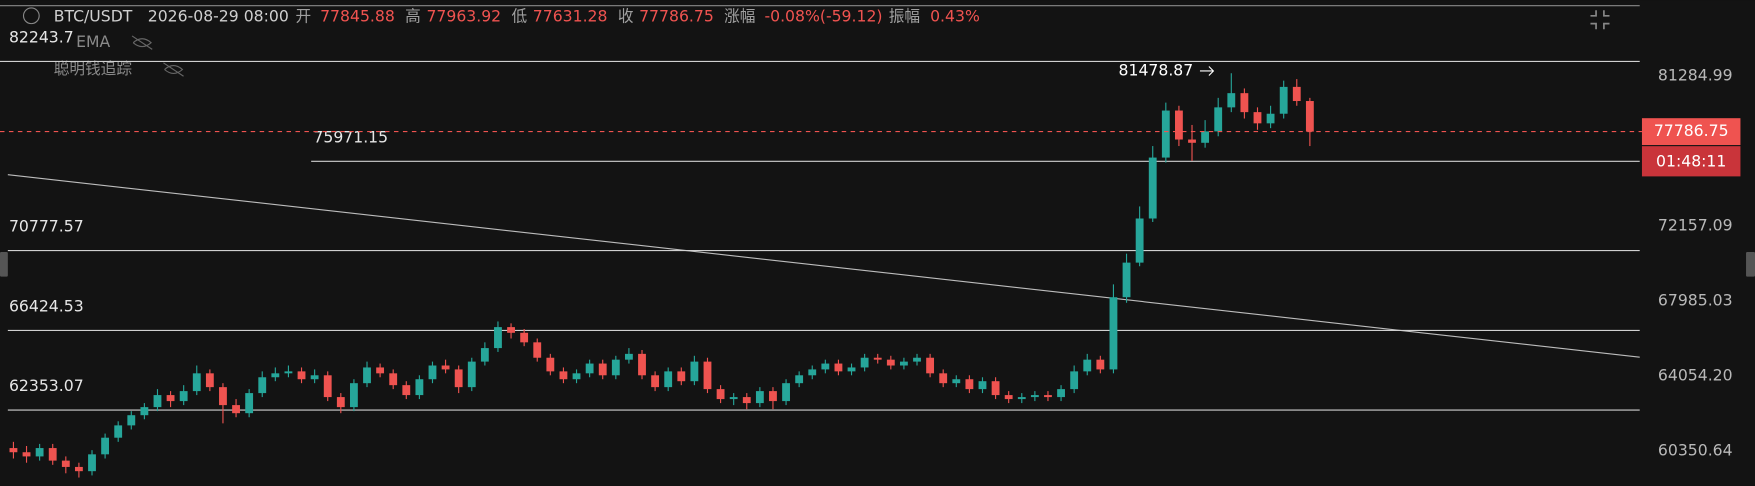 Image resolution: width=1755 pixels, height=486 pixels. What do you see at coordinates (870, 147) in the screenshot?
I see `price-tags: 77786.75 01:48:11` at bounding box center [870, 147].